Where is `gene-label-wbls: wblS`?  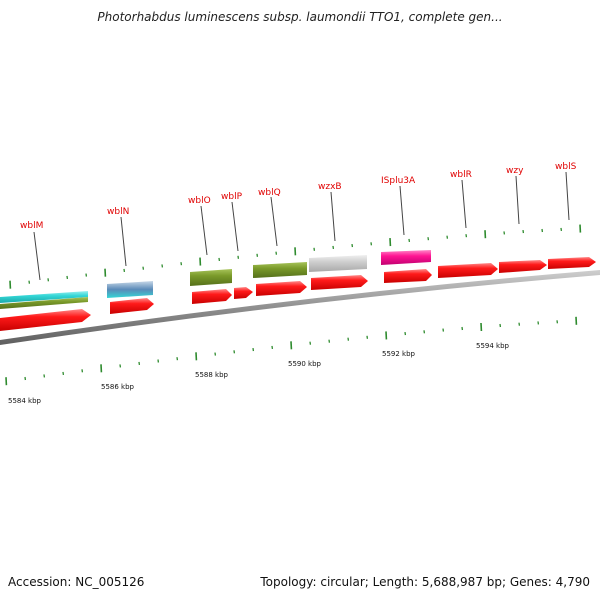
gene-label-wbls: wblS is located at coordinates (566, 167).